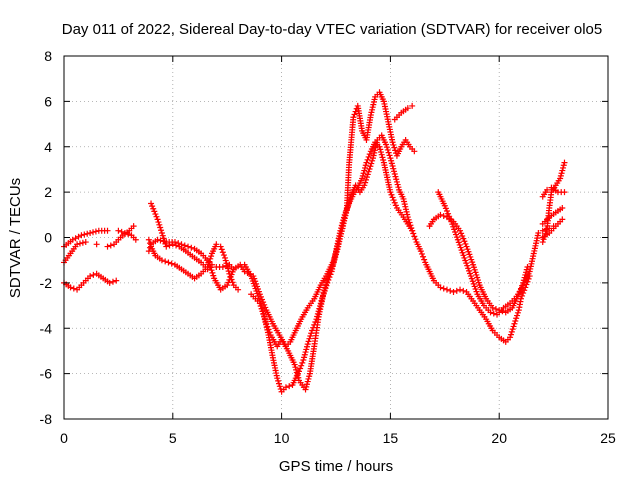 This screenshot has height=480, width=640. I want to click on y-tick-label: -8, so click(46, 419).